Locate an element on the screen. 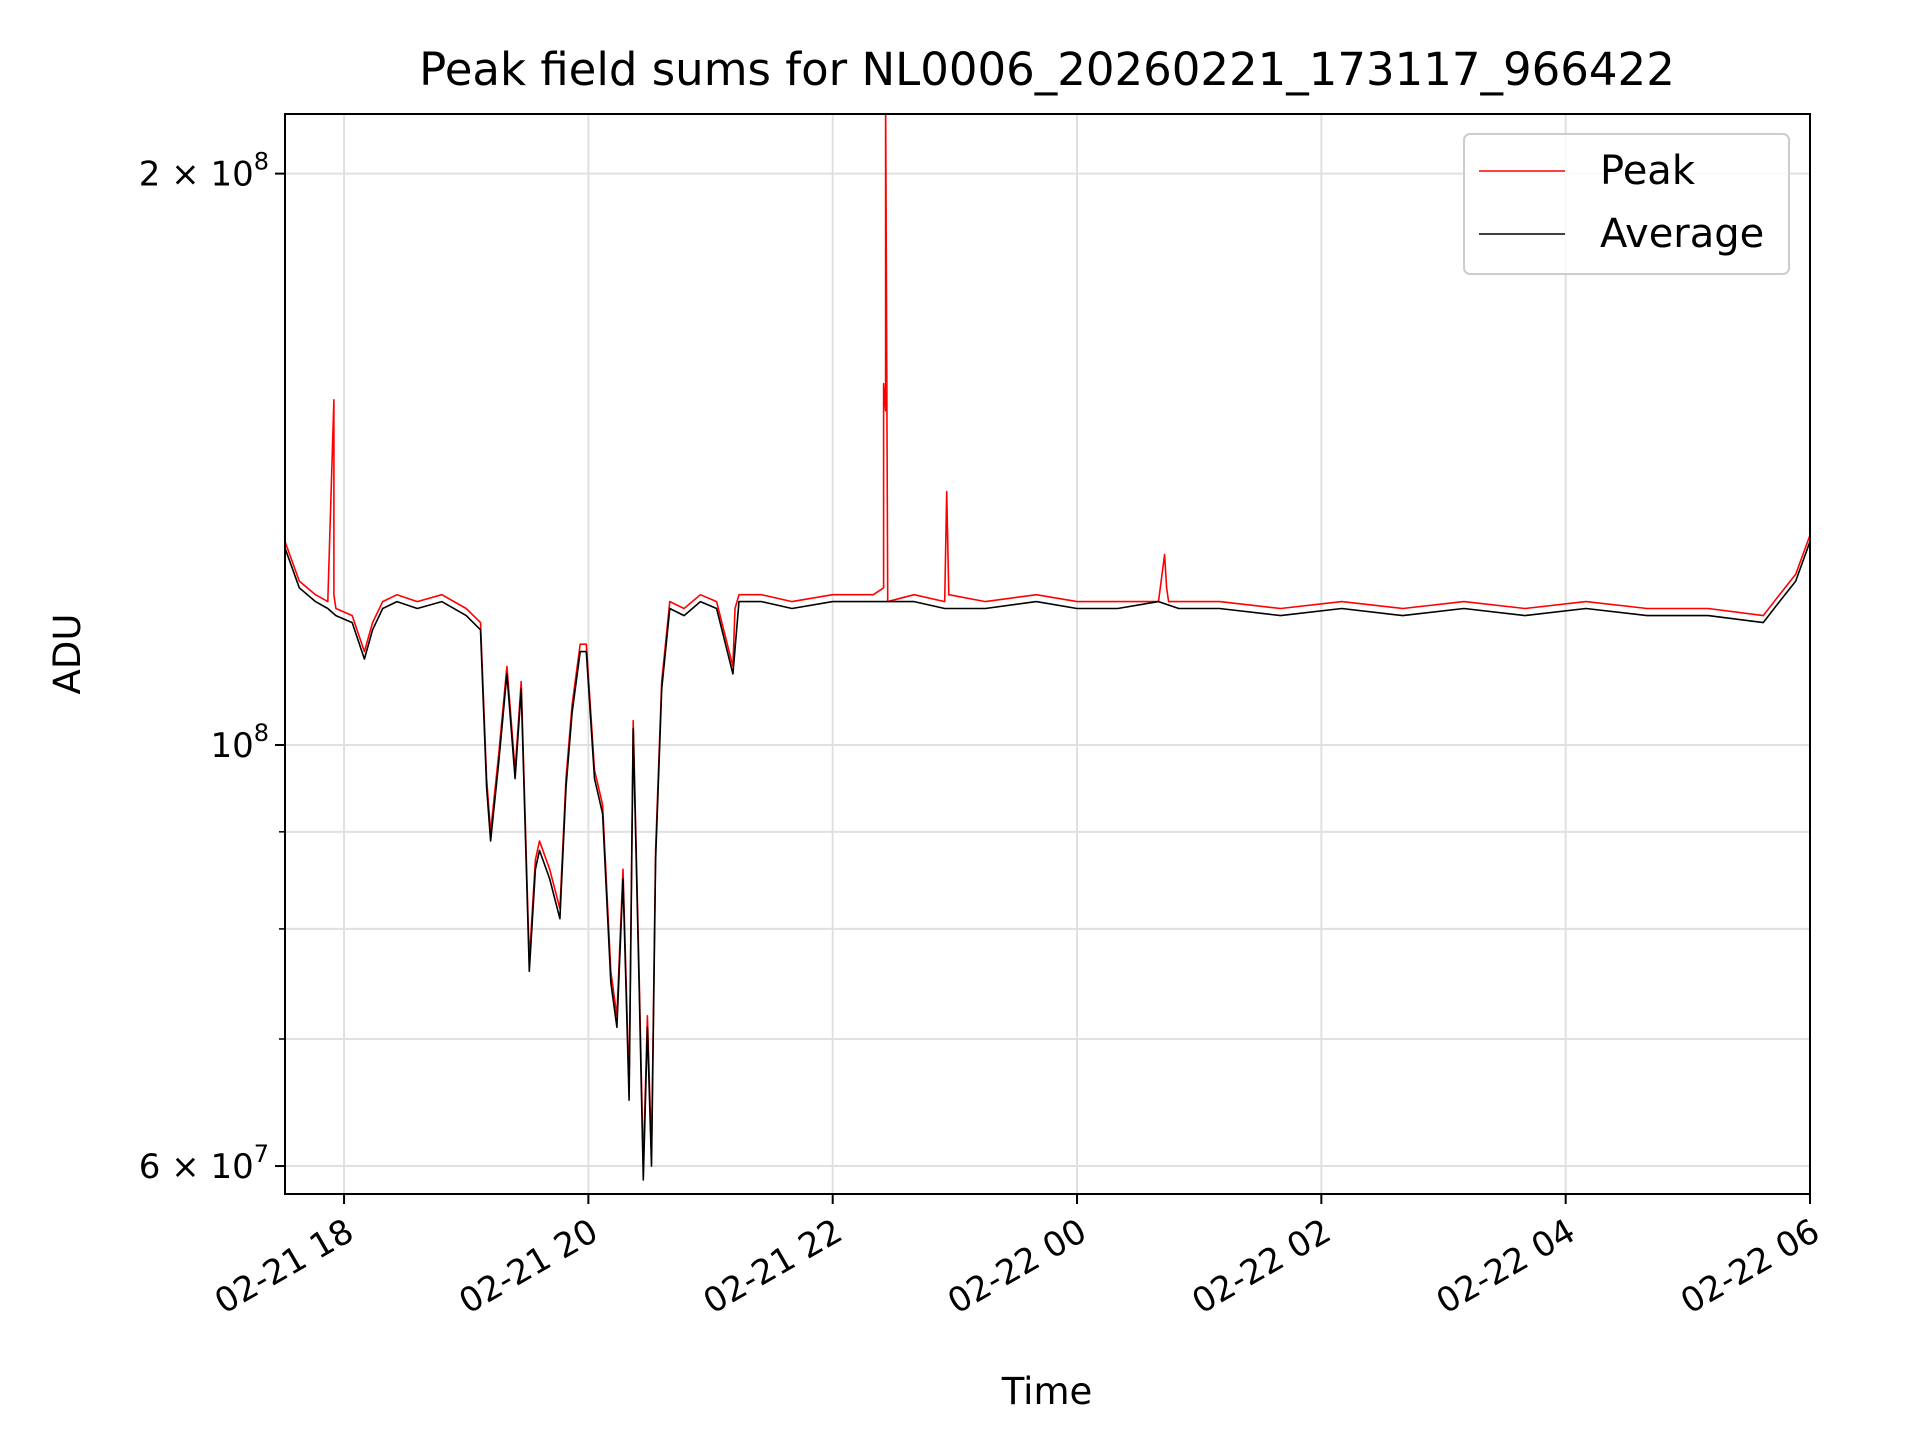 The height and width of the screenshot is (1440, 1920). y-tick-label: 6 × 107 is located at coordinates (204, 1163).